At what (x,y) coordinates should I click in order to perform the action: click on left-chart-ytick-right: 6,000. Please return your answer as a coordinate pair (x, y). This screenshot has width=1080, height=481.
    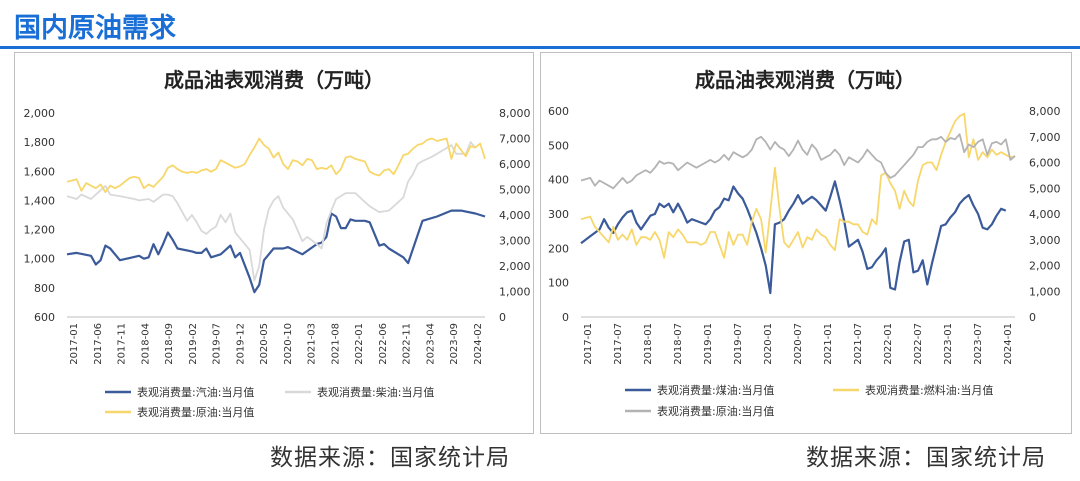
    Looking at the image, I should click on (515, 164).